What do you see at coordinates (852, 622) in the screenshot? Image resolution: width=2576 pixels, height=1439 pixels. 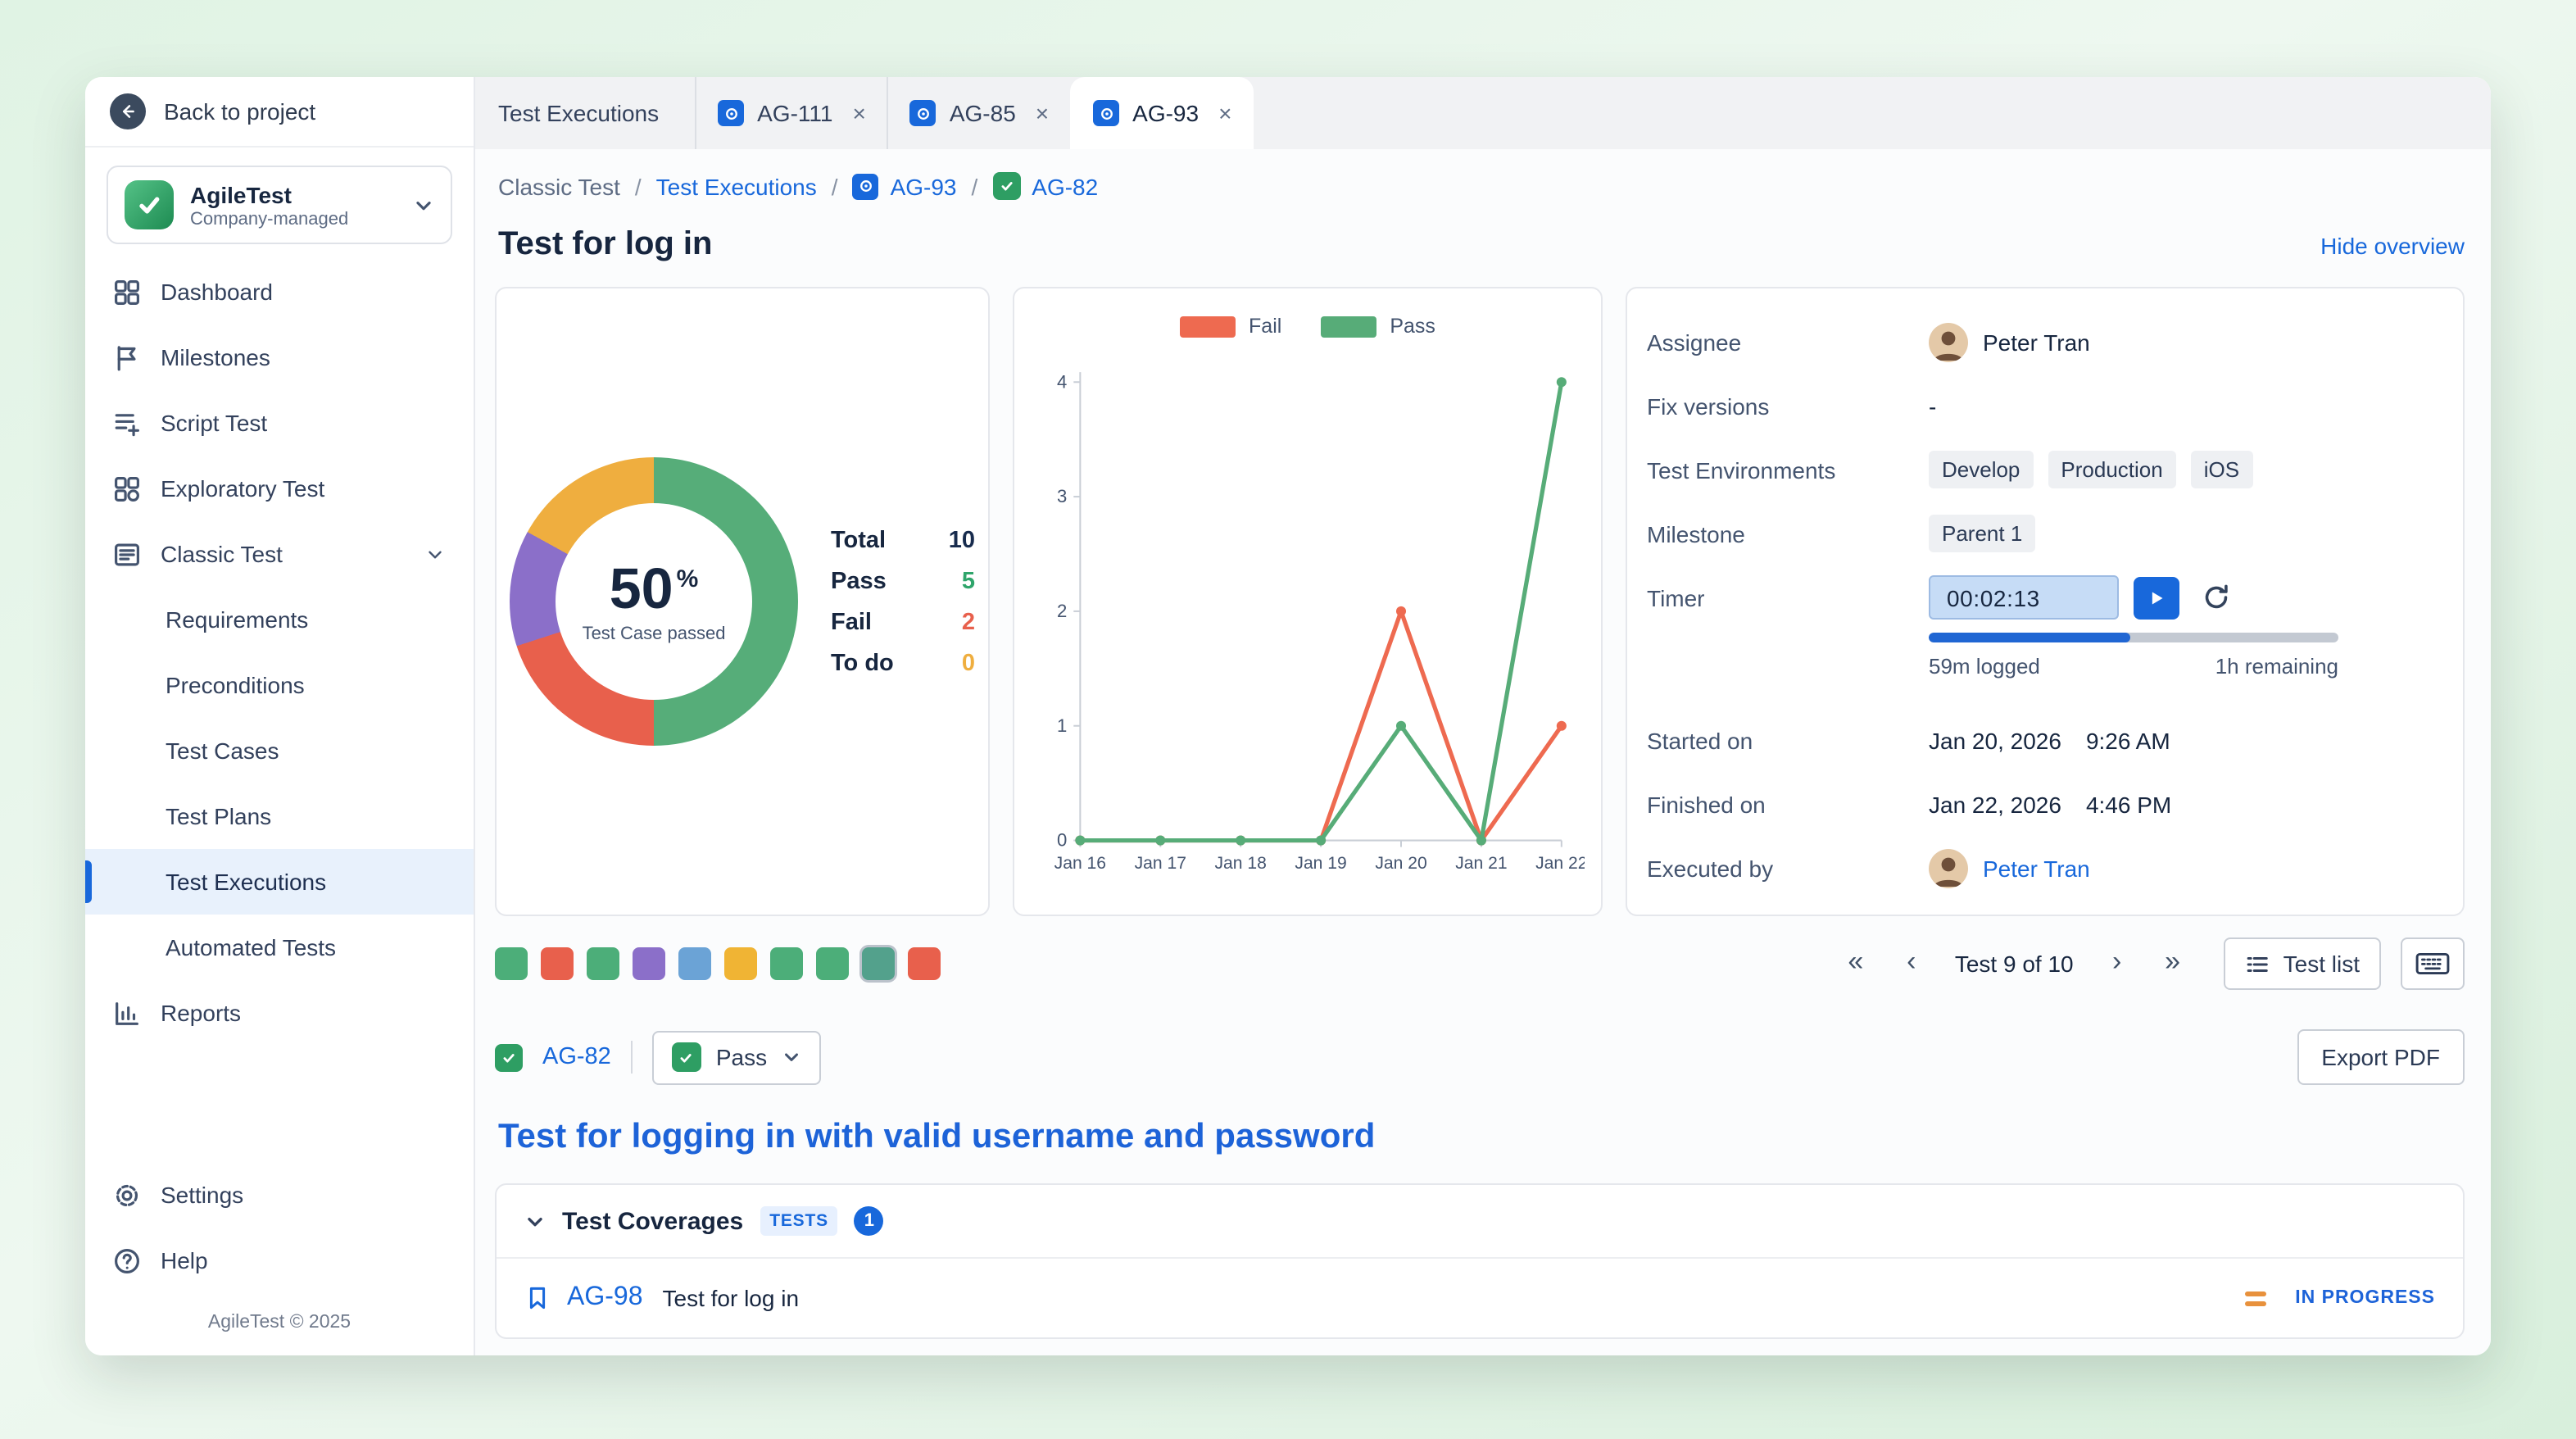 I see `legend-label: Fail` at bounding box center [852, 622].